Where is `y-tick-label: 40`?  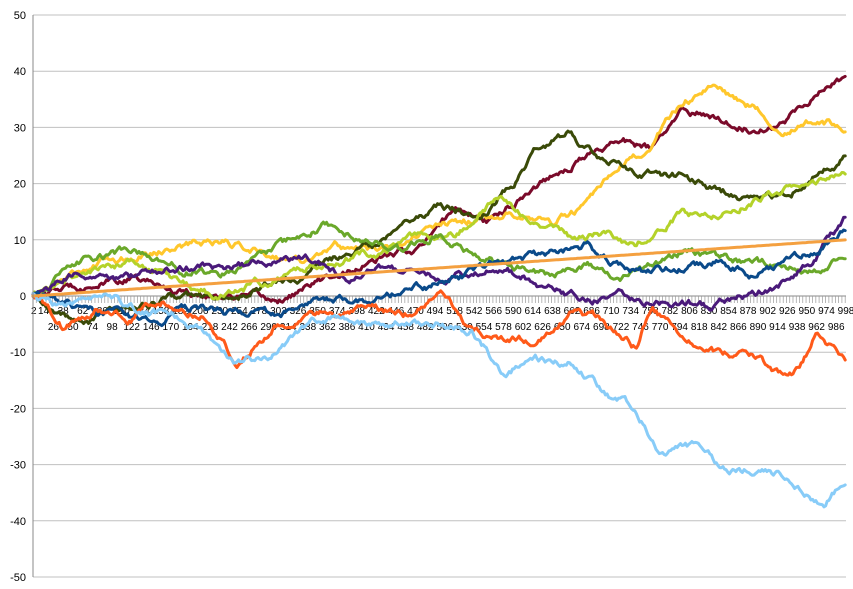
y-tick-label: 40 is located at coordinates (20, 72).